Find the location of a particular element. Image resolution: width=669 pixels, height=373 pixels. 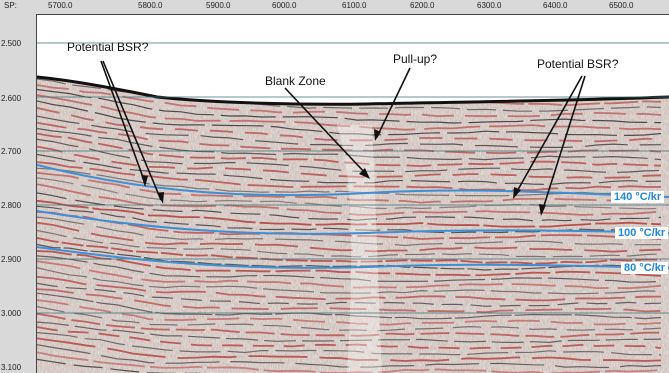

arrow-heads is located at coordinates (343, 172).